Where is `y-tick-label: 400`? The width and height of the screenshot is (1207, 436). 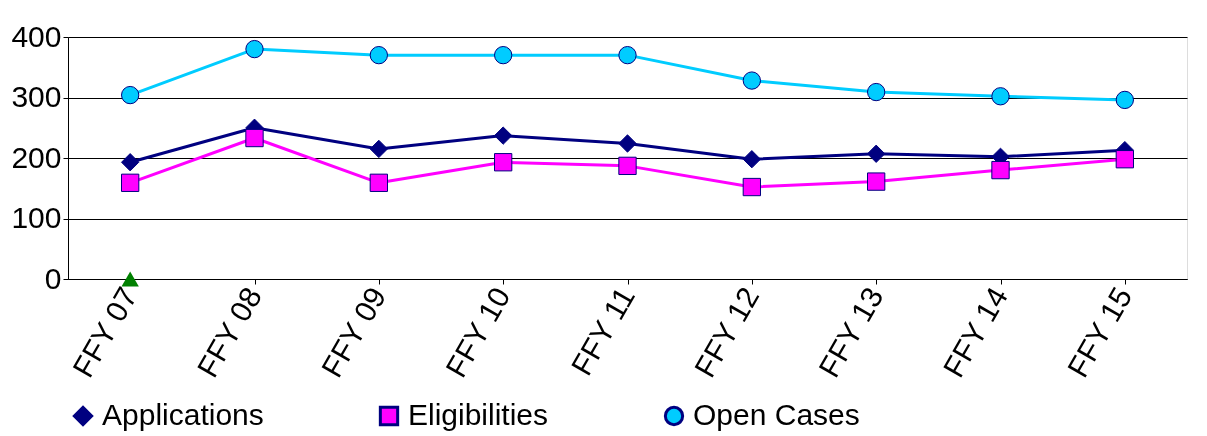 y-tick-label: 400 is located at coordinates (36, 36).